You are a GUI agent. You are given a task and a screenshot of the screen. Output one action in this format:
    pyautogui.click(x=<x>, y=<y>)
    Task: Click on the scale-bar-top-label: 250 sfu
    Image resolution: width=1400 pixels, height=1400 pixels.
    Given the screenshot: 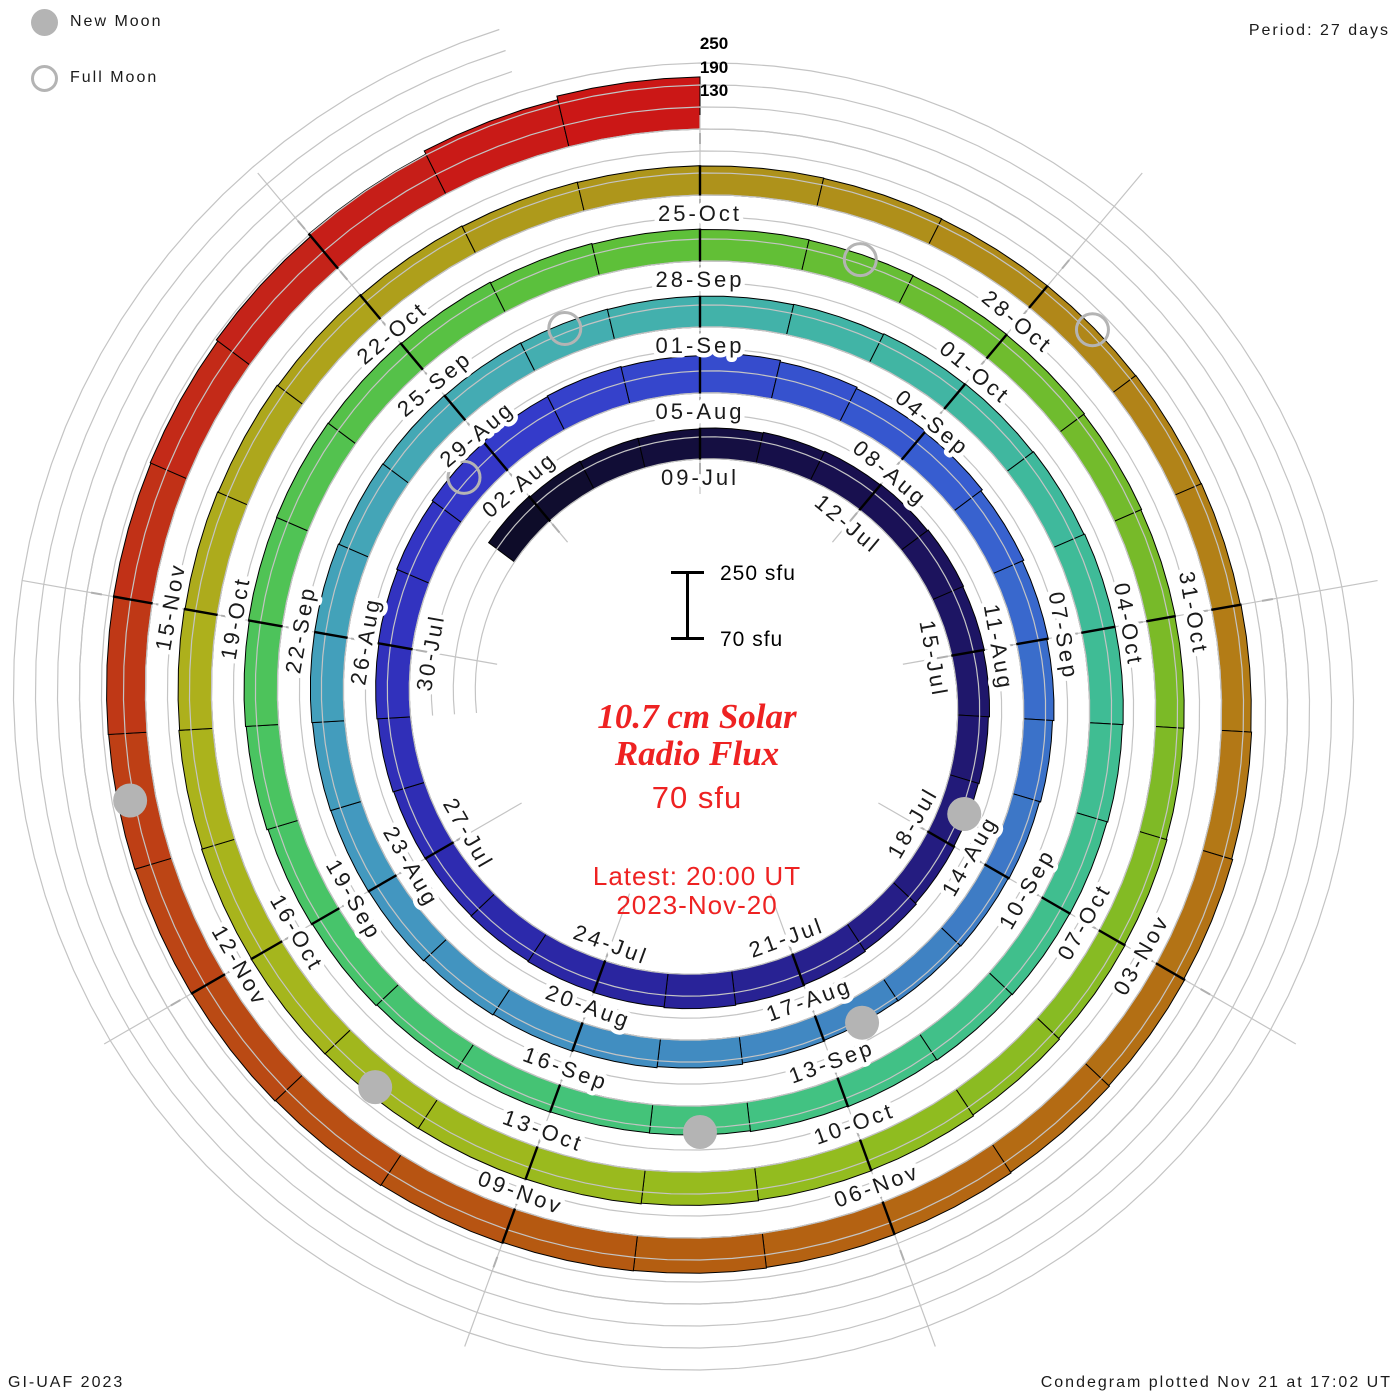 What is the action you would take?
    pyautogui.click(x=758, y=573)
    